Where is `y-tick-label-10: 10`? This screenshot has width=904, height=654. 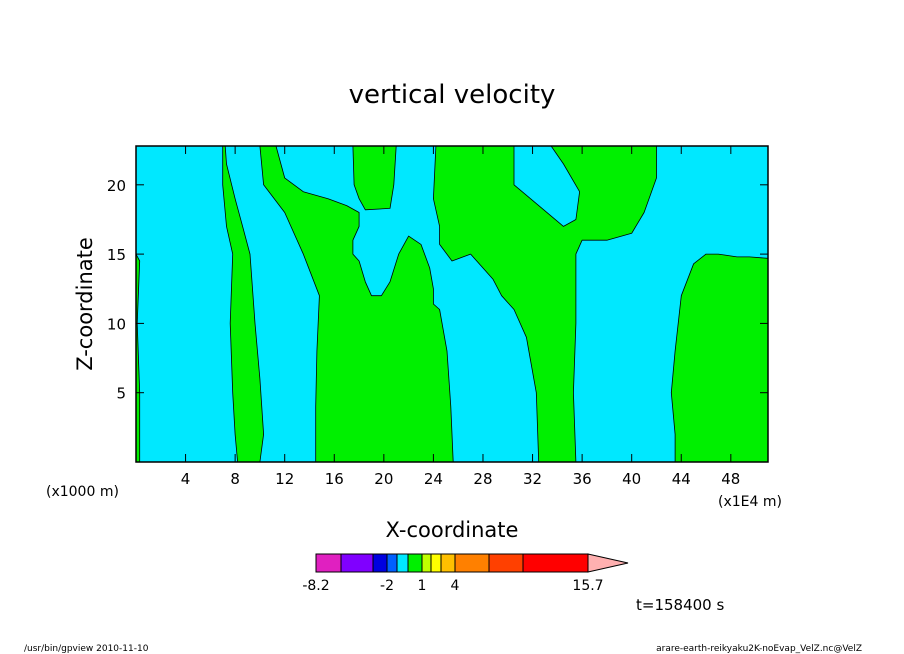 y-tick-label-10: 10 is located at coordinates (116, 324).